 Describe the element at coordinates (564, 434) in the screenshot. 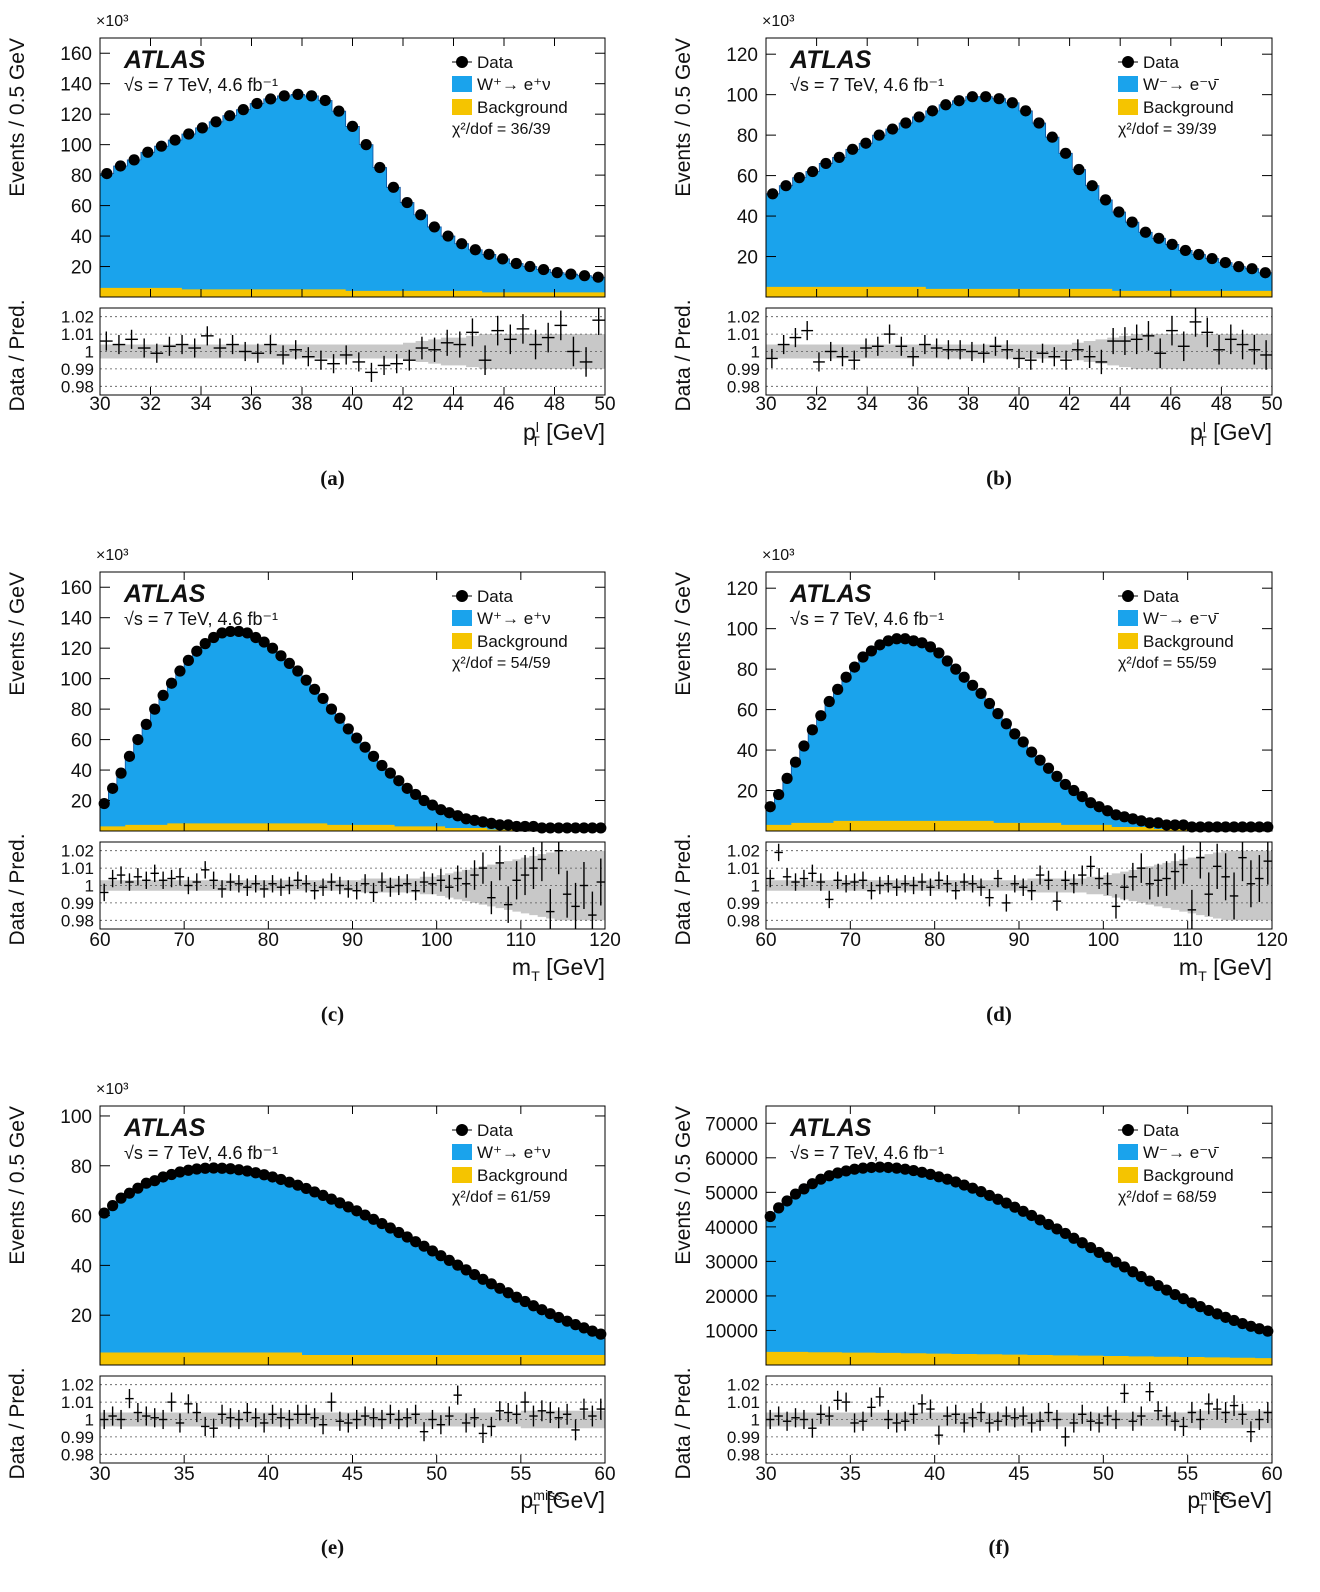

I see `x-axis-label: pl T [GeV]` at that location.